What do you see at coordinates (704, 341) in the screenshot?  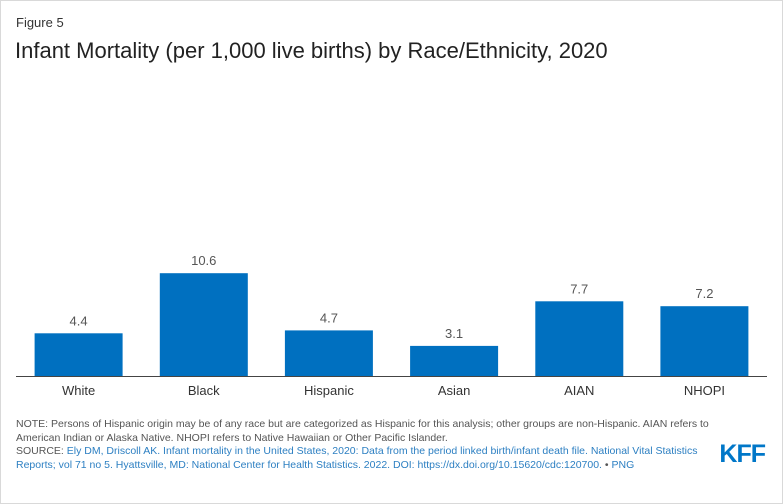 I see `bar-nhopi` at bounding box center [704, 341].